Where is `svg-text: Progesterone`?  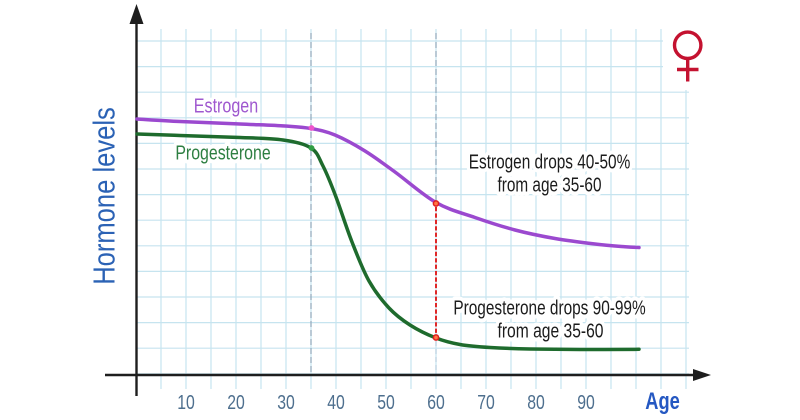 svg-text: Progesterone is located at coordinates (222, 153).